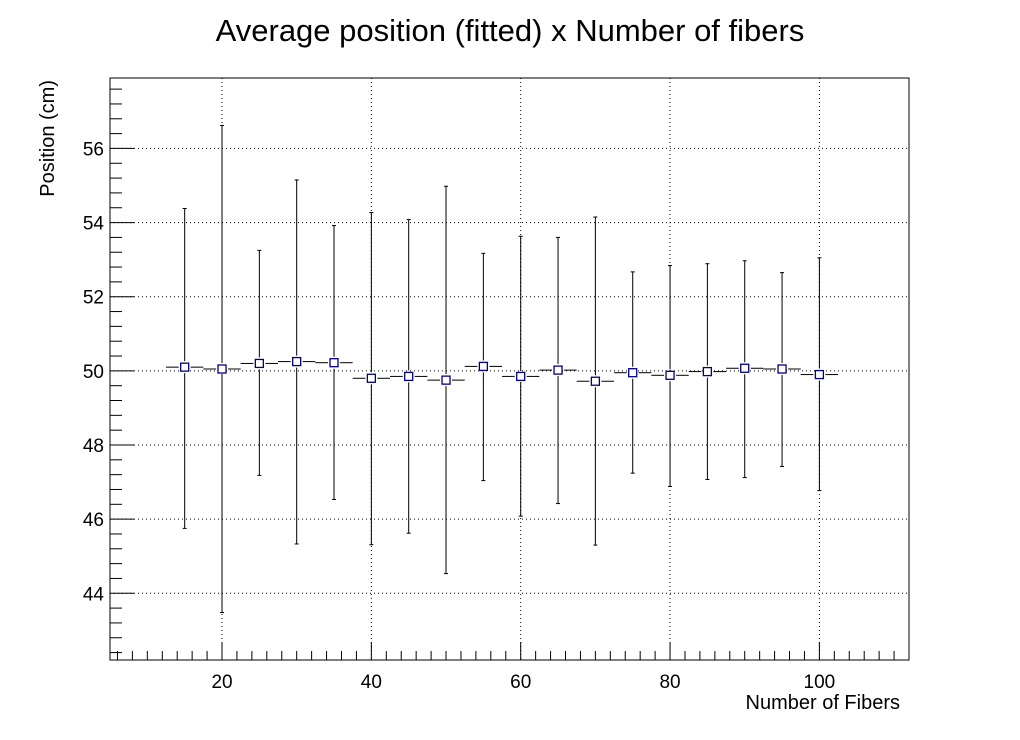 The image size is (1020, 740). I want to click on y-axis-label: Position (cm), so click(48, 138).